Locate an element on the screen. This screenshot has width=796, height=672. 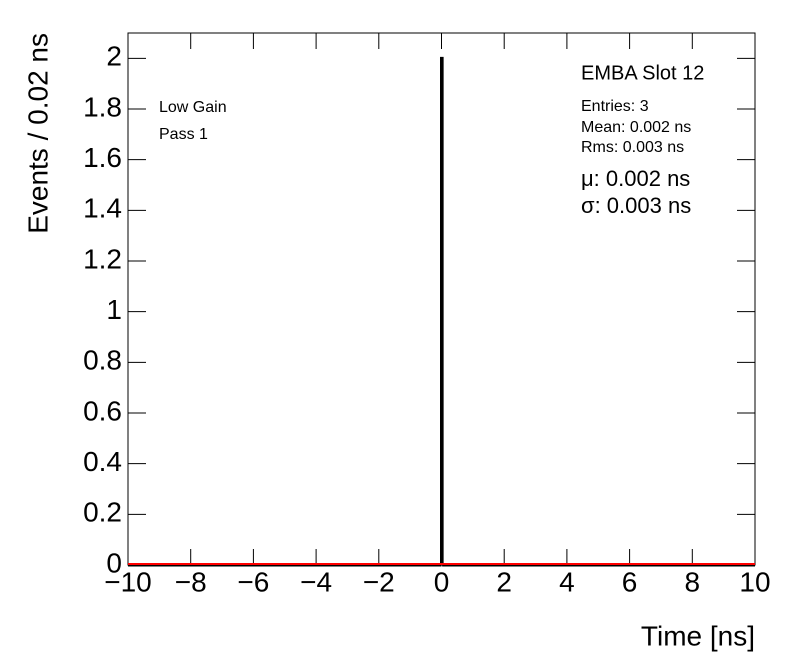
annotation: Pass 1 is located at coordinates (183, 134).